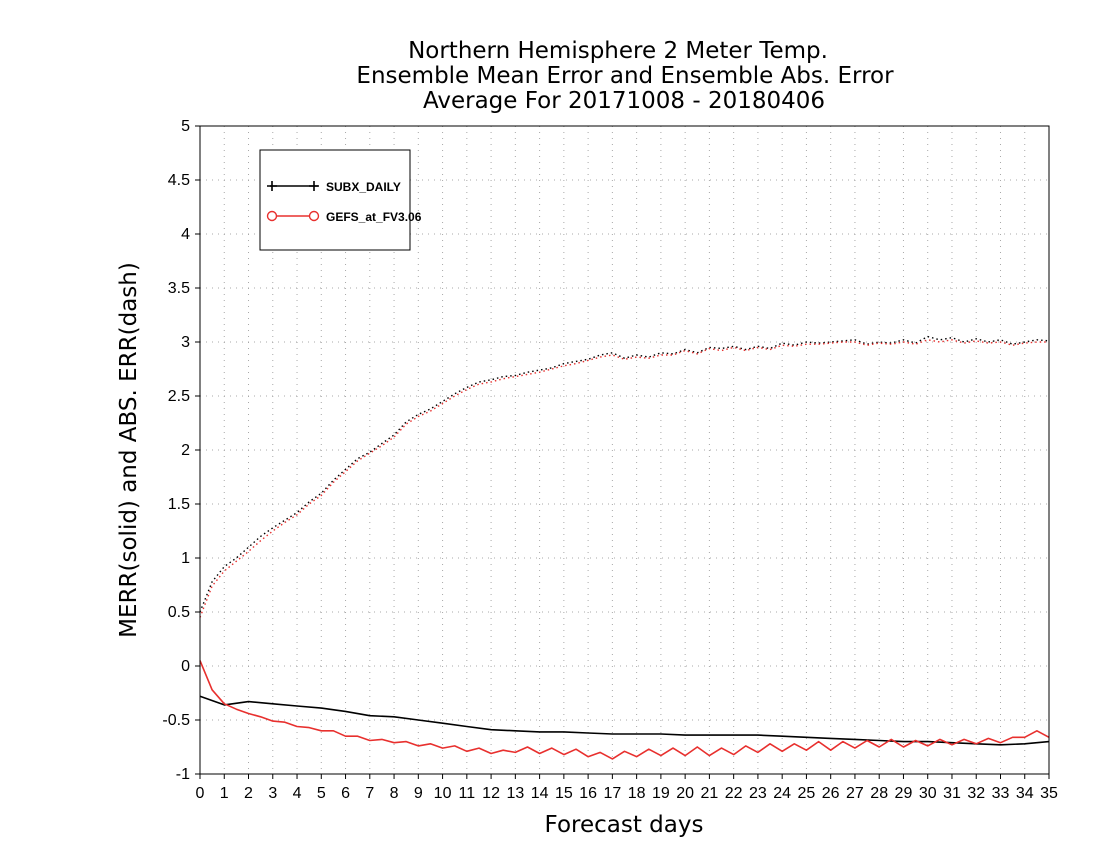 The height and width of the screenshot is (850, 1100). What do you see at coordinates (758, 793) in the screenshot?
I see `x-tick-label: 23` at bounding box center [758, 793].